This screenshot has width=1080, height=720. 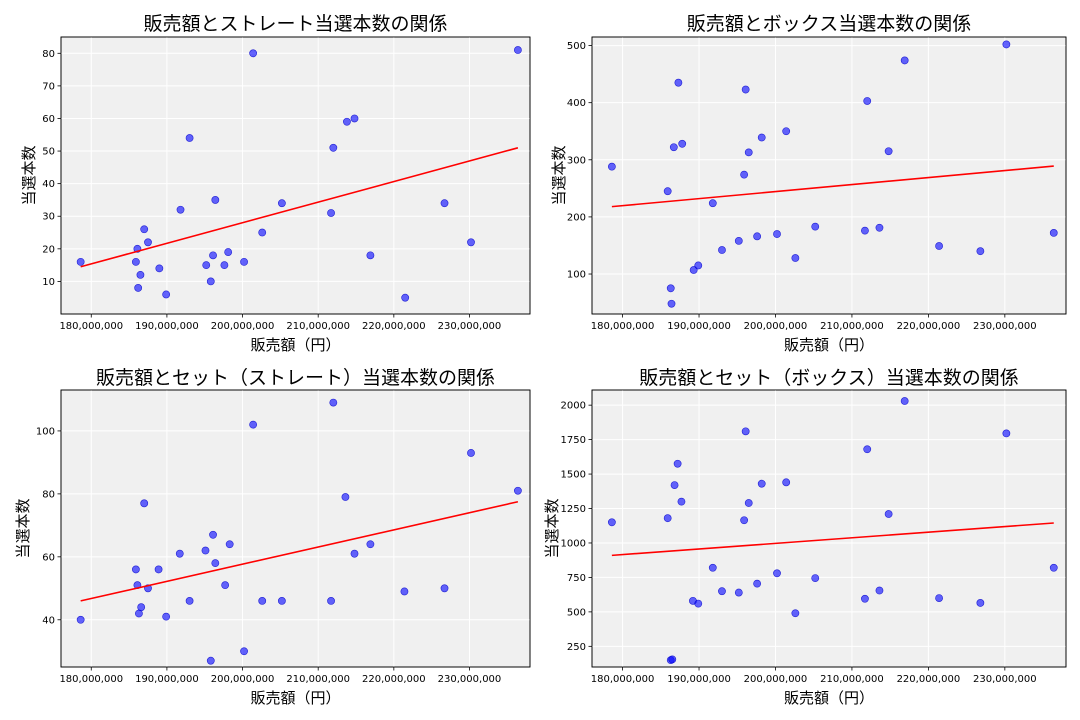 I want to click on y-tick-label: 30, so click(x=48, y=217).